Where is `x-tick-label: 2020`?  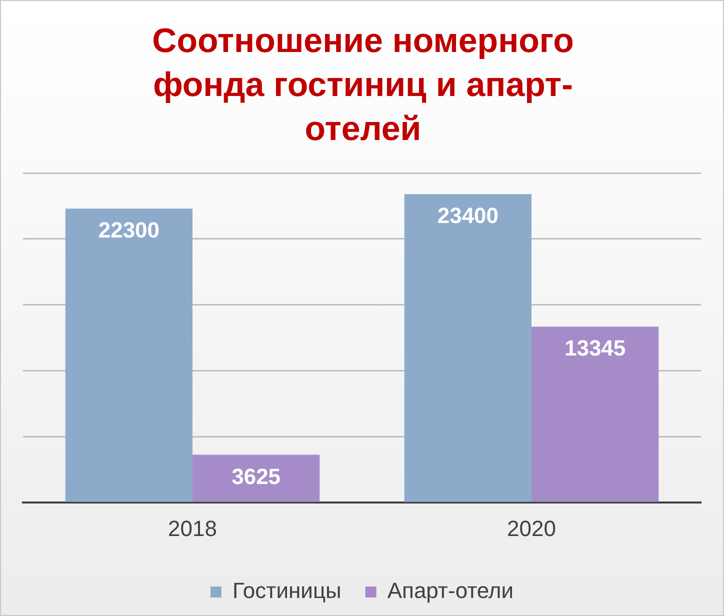
x-tick-label: 2020 is located at coordinates (531, 528).